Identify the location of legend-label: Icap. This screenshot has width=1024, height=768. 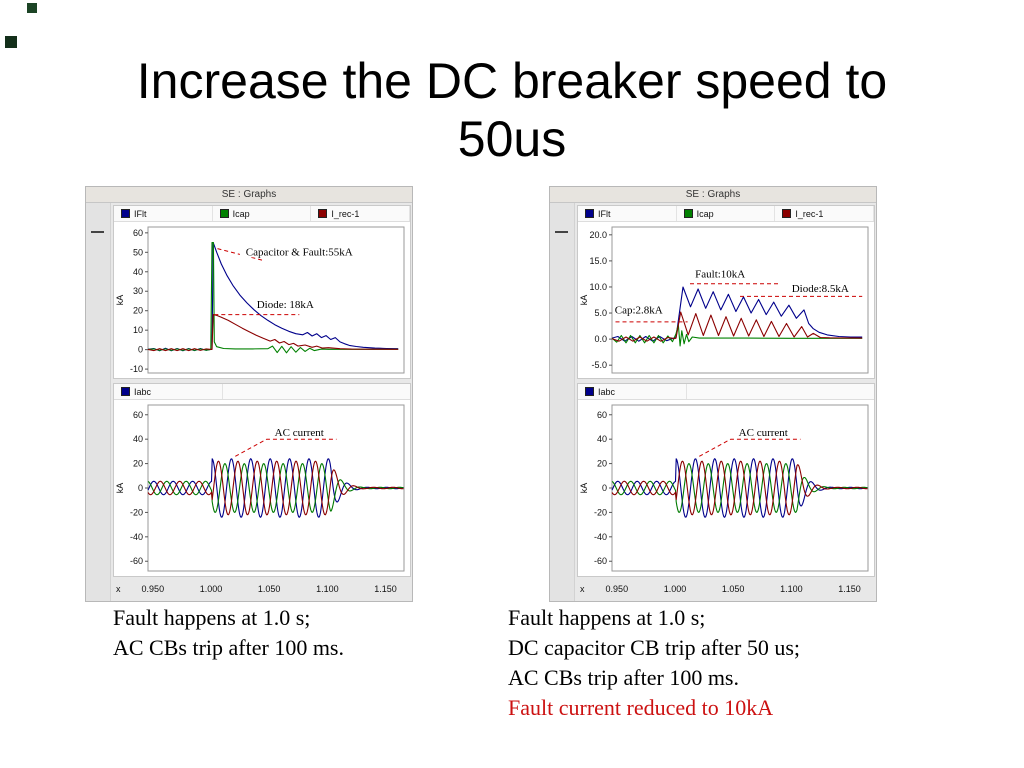
(705, 213).